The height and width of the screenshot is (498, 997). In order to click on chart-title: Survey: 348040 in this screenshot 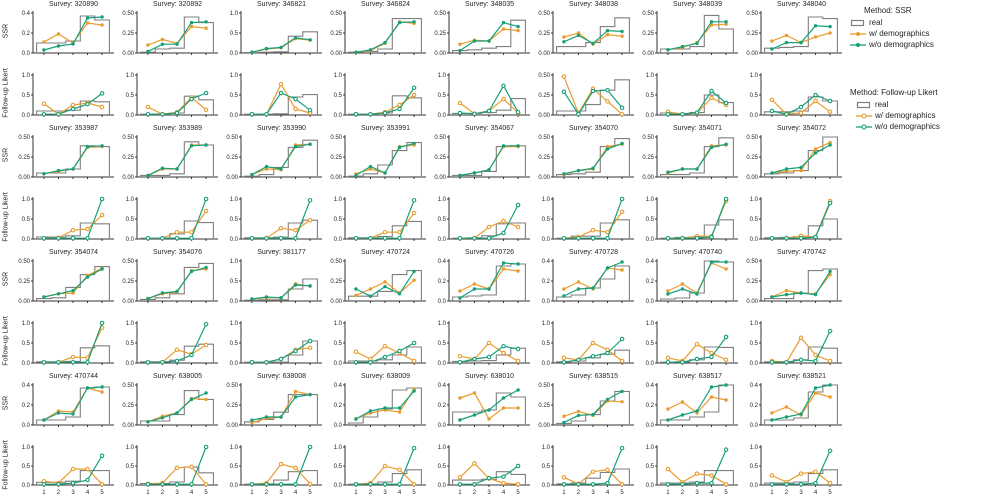, I will do `click(801, 4)`.